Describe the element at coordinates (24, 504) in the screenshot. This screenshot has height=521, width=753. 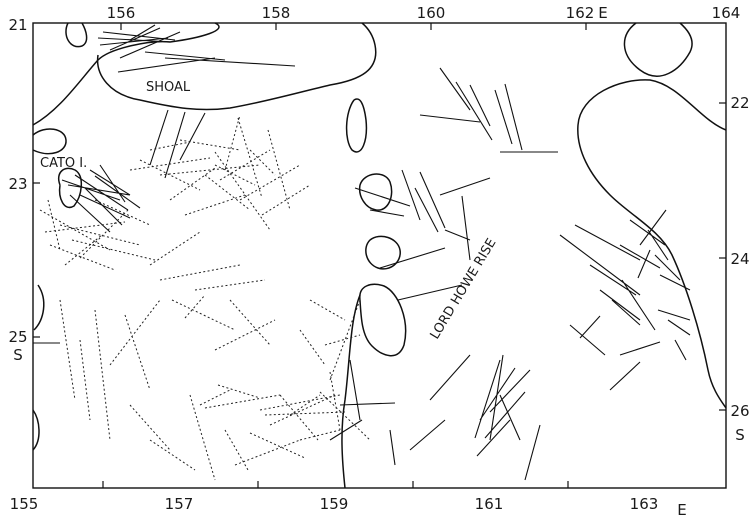
I see `bottom-tick-label: 155` at that location.